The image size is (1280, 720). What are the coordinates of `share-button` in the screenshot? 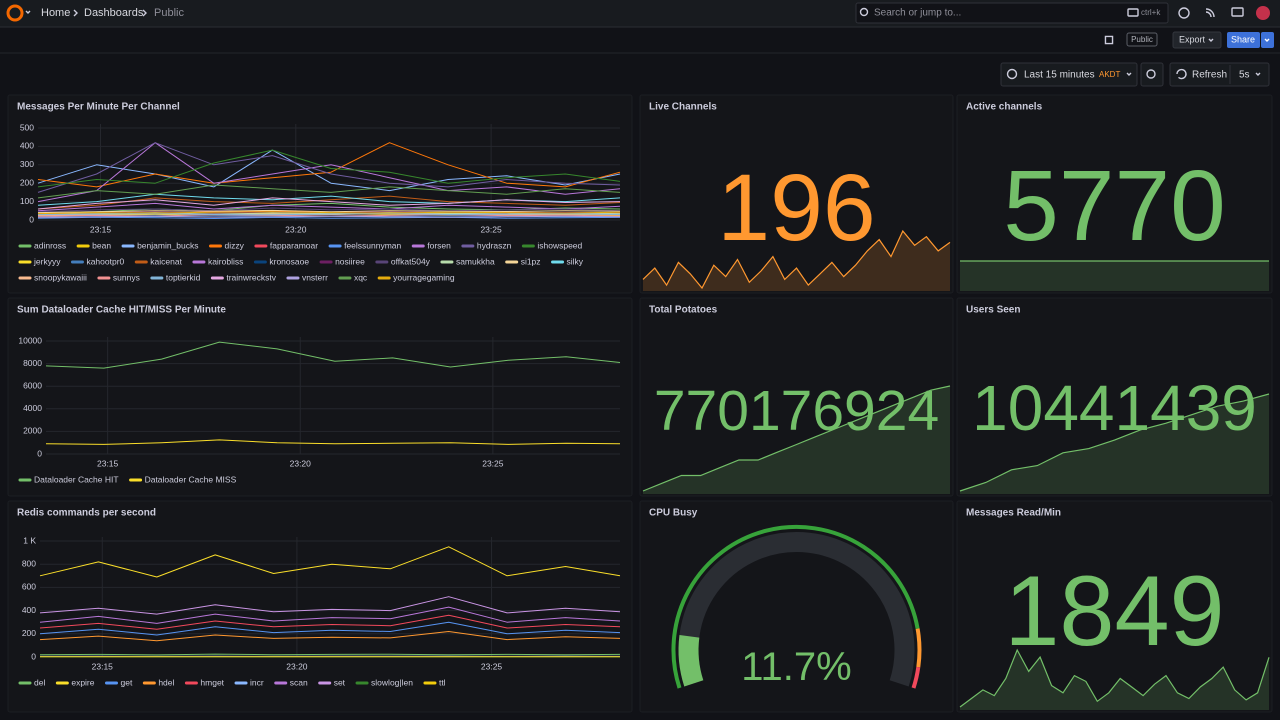 It's located at (1243, 40).